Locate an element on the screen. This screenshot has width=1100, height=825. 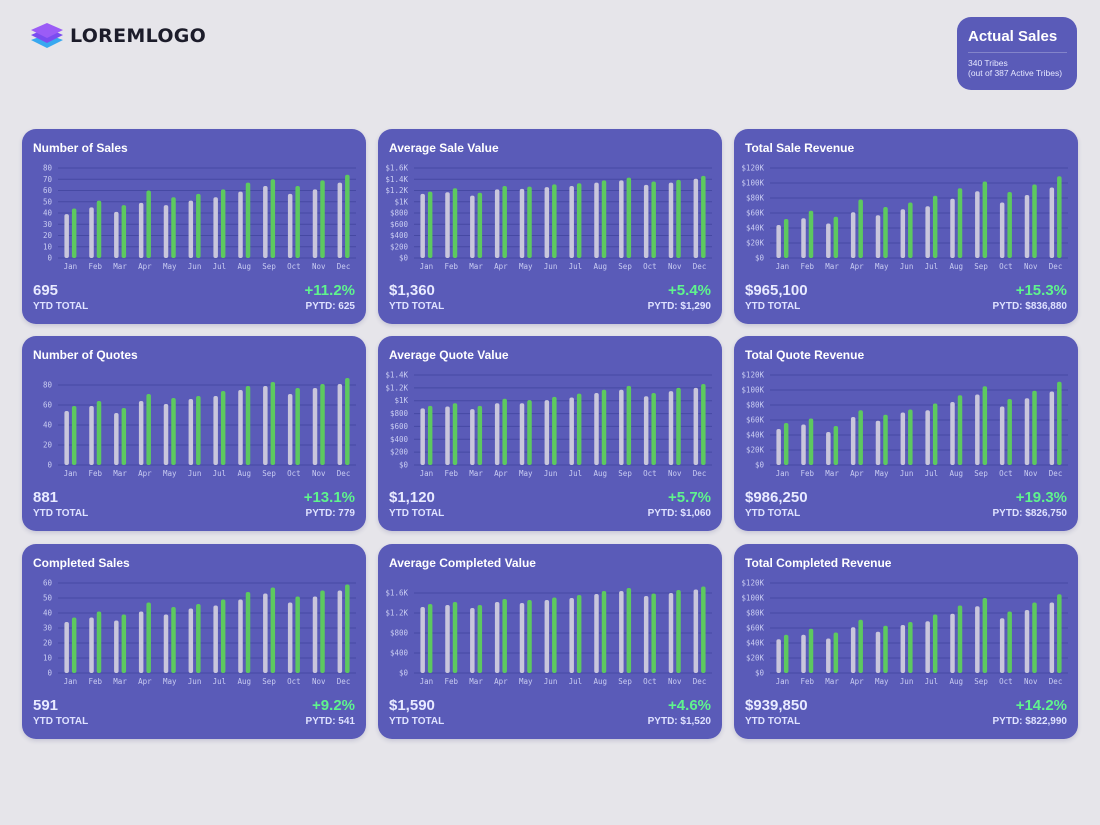
ytd-total-value: $939,850 is located at coordinates (776, 705).